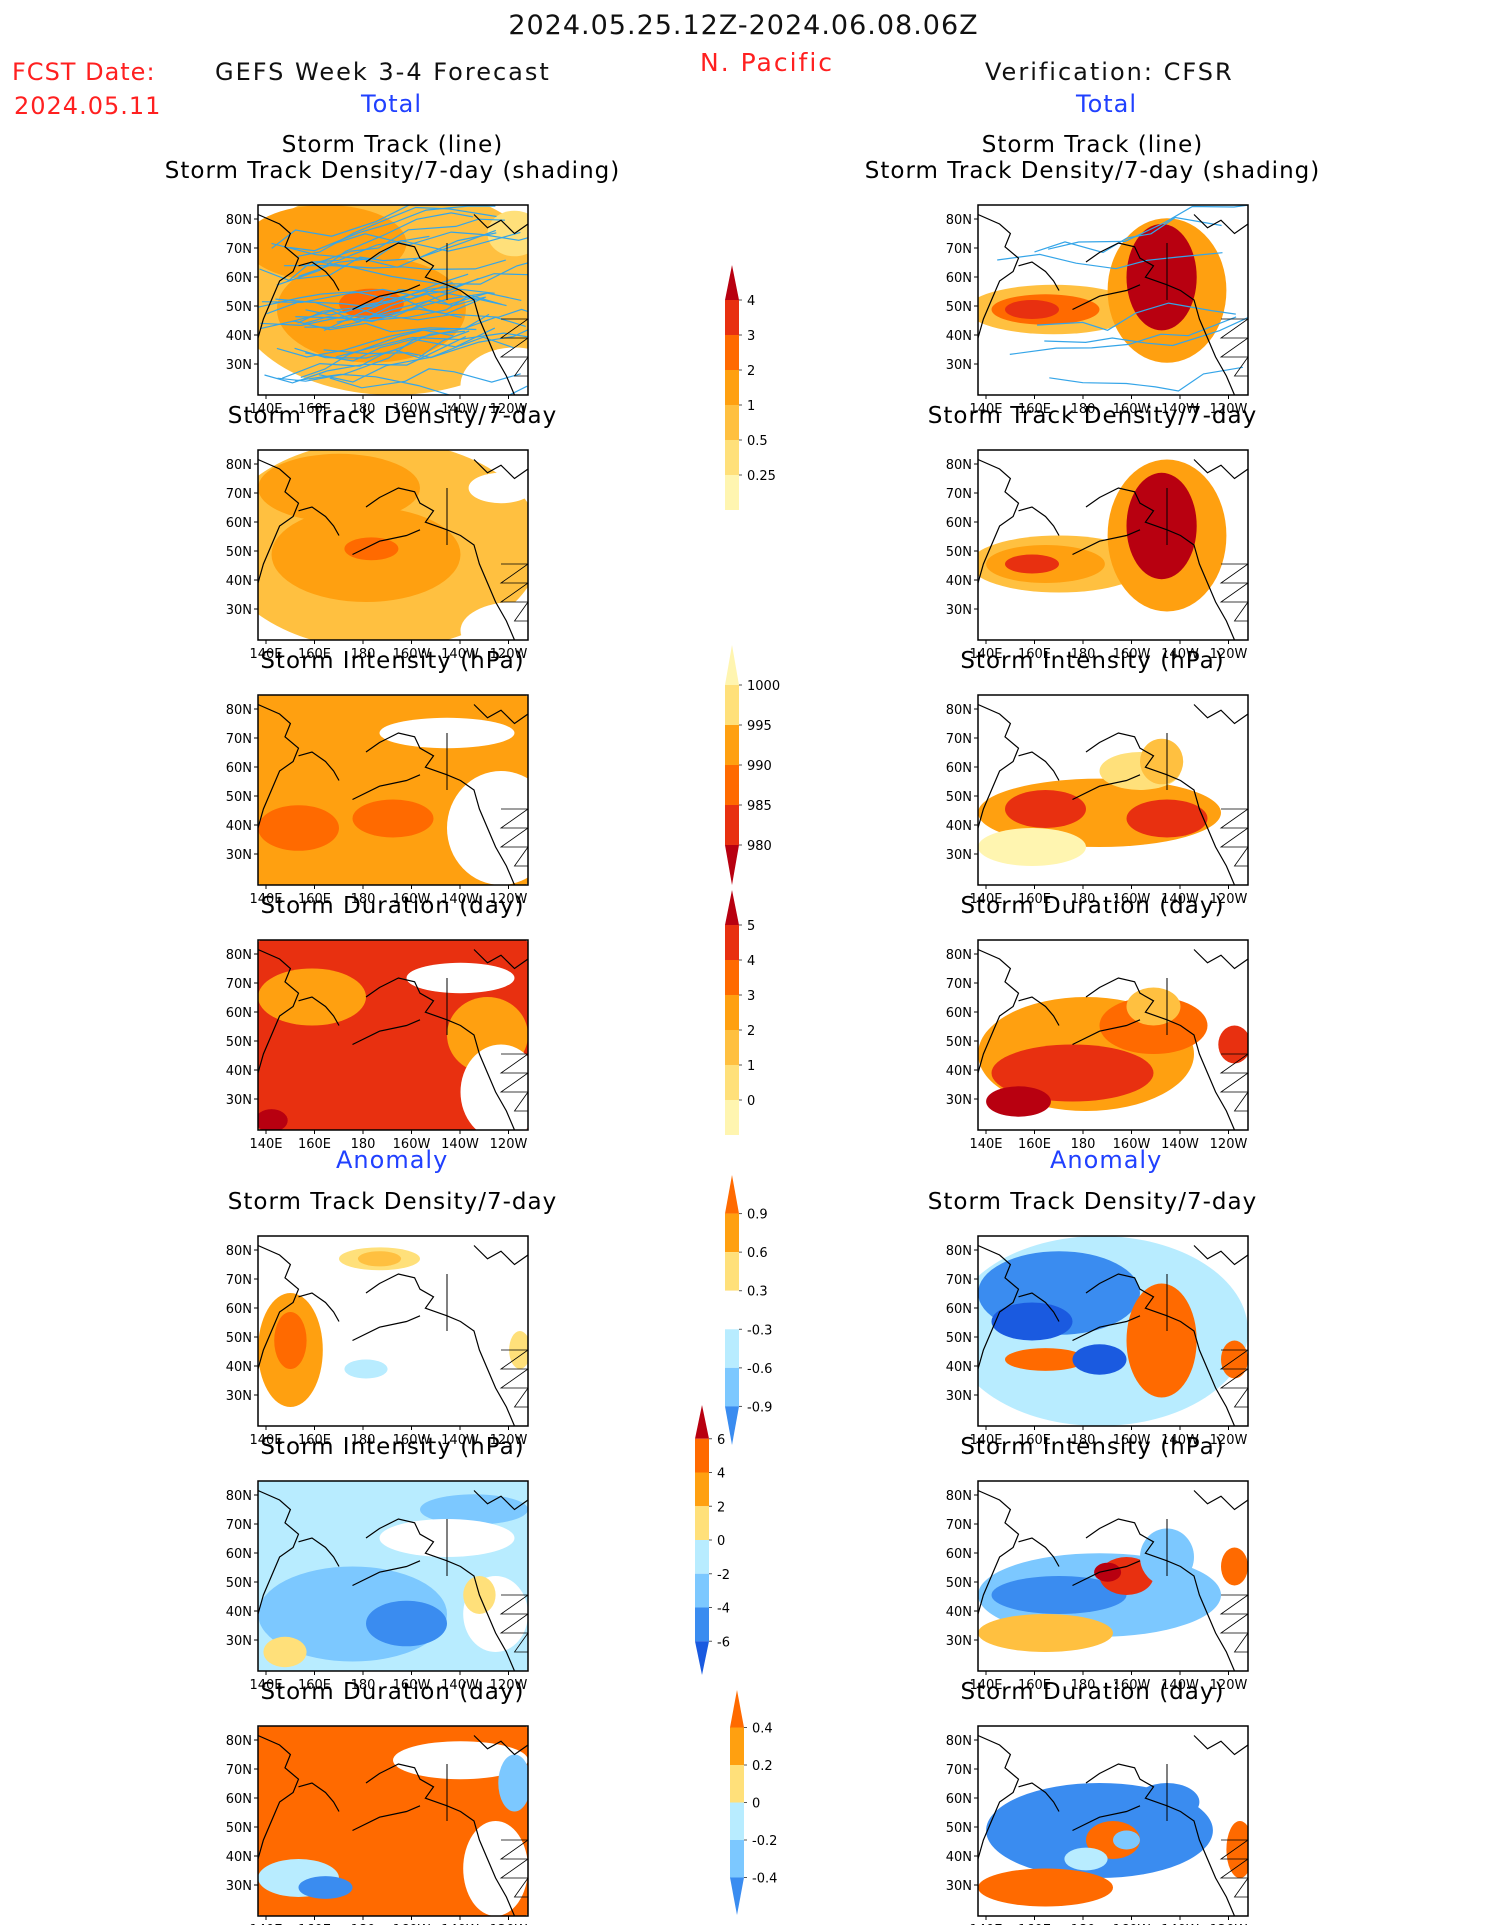  Describe the element at coordinates (748, 1310) in the screenshot. I see `anom_density-colorbar: 0.9 0.6 0.3 -0.3 -0.6 -0.9` at that location.